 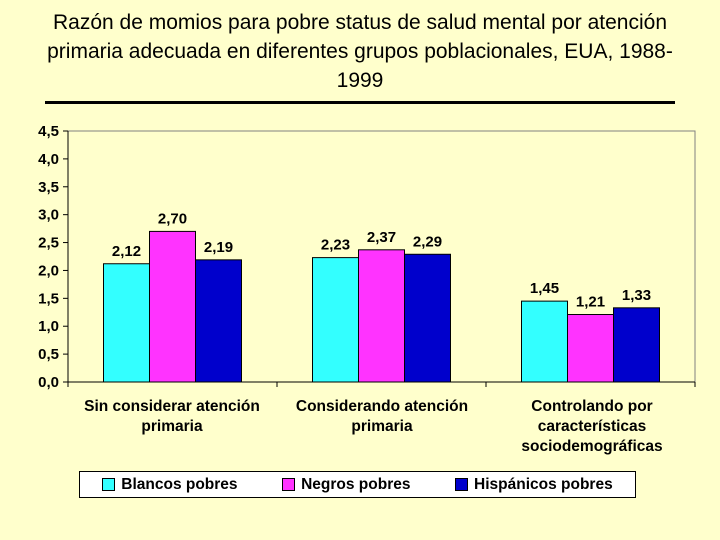 I want to click on y-tick-label: 0,0, so click(x=48, y=382).